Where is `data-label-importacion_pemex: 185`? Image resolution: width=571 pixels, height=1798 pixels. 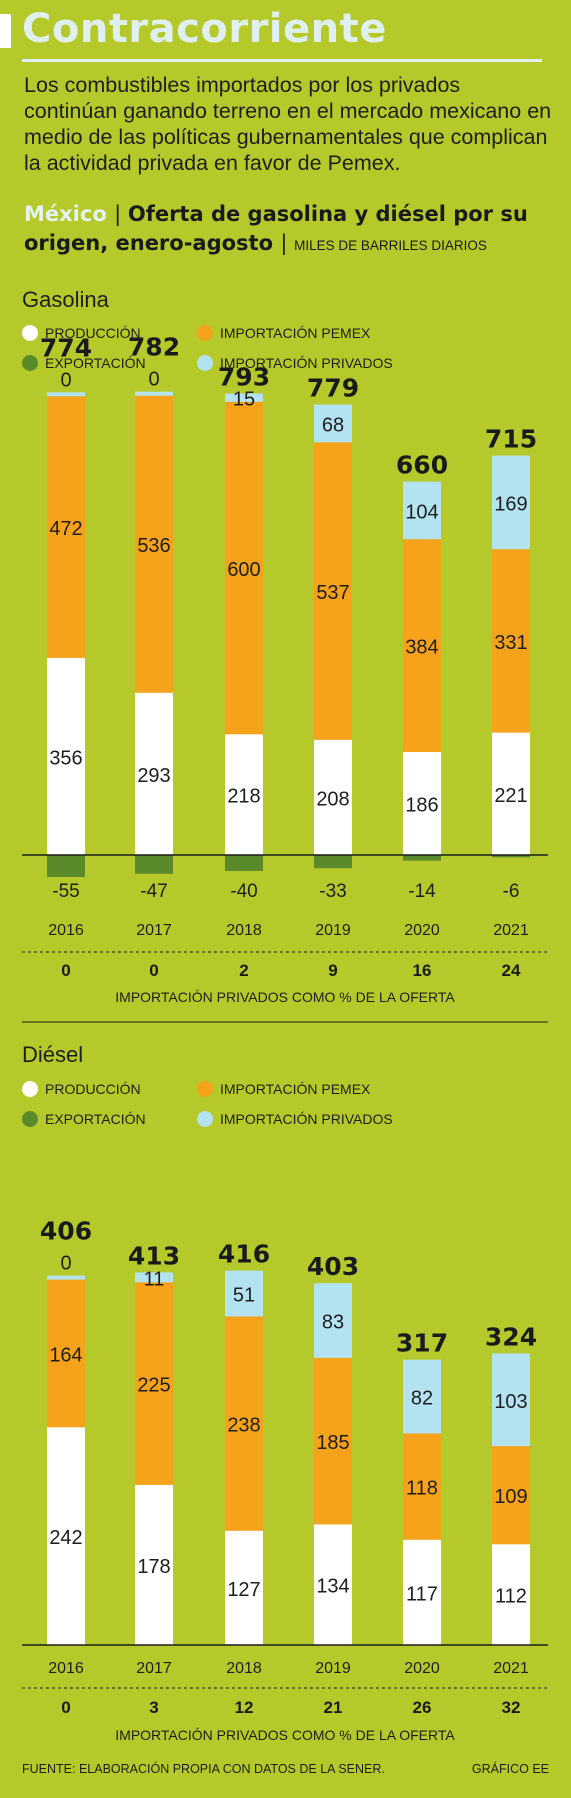
data-label-importacion_pemex: 185 is located at coordinates (332, 1443).